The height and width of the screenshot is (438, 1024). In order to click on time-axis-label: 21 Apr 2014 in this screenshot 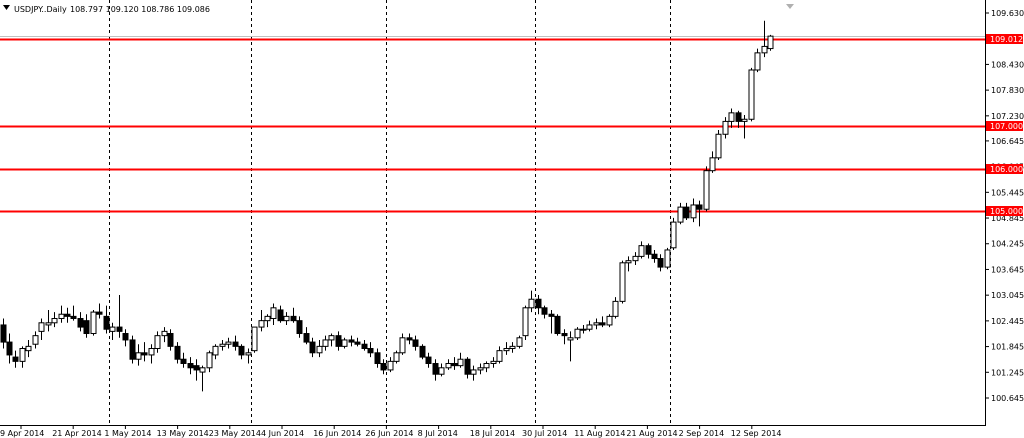, I will do `click(76, 433)`.